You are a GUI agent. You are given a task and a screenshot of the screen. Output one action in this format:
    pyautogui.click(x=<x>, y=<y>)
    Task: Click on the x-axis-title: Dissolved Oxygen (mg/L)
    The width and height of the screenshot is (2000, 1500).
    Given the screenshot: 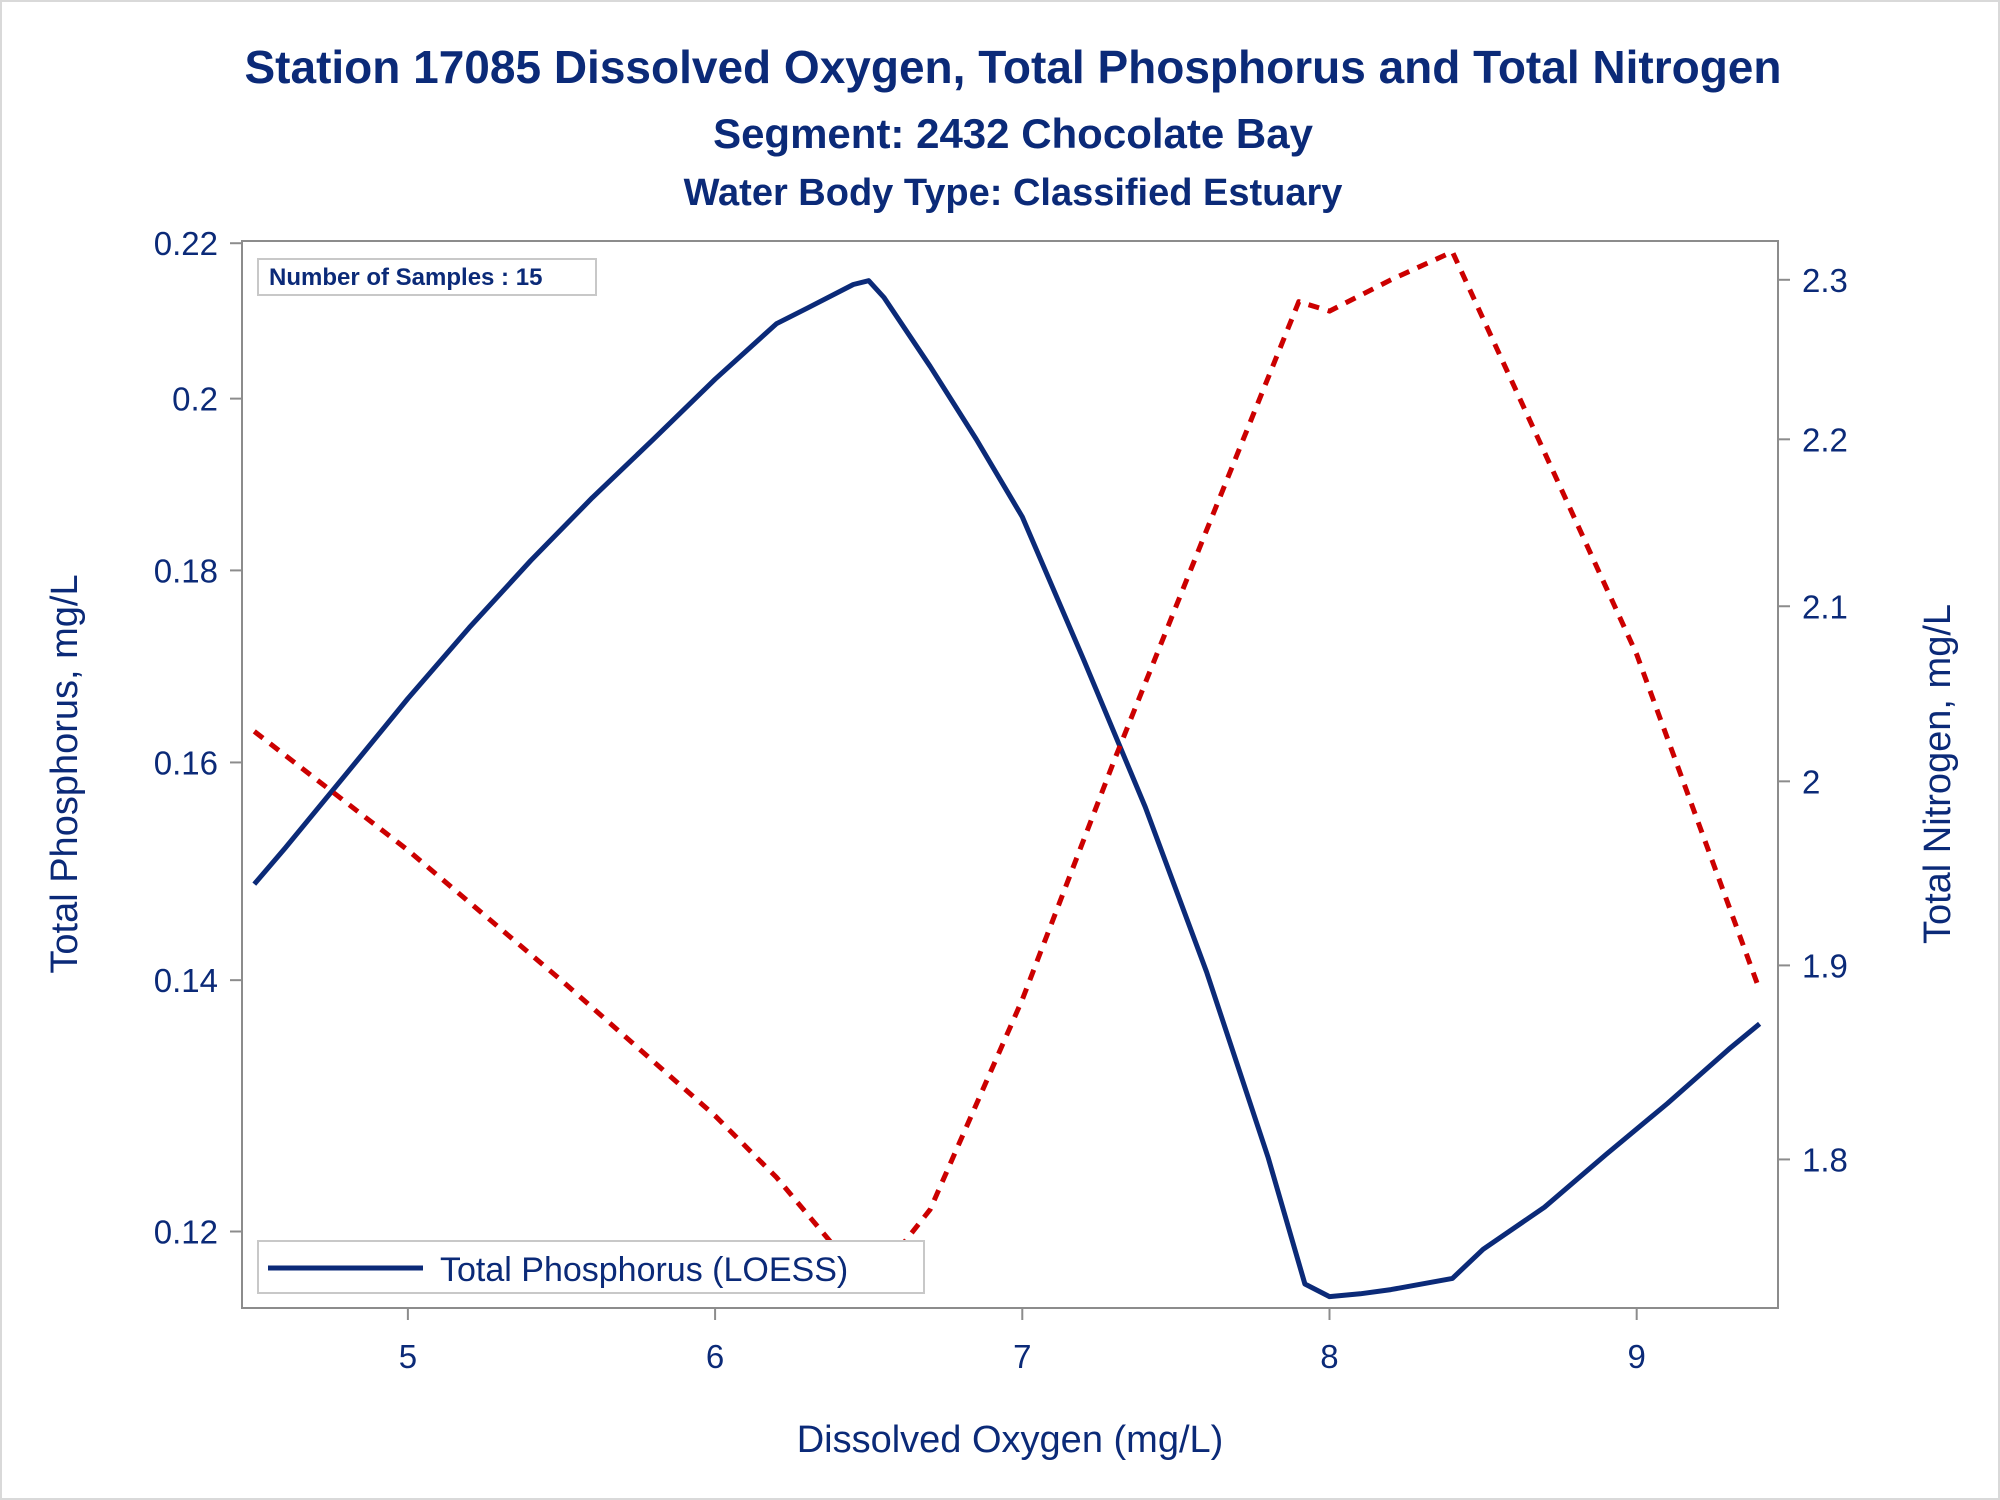 What is the action you would take?
    pyautogui.click(x=1010, y=1440)
    